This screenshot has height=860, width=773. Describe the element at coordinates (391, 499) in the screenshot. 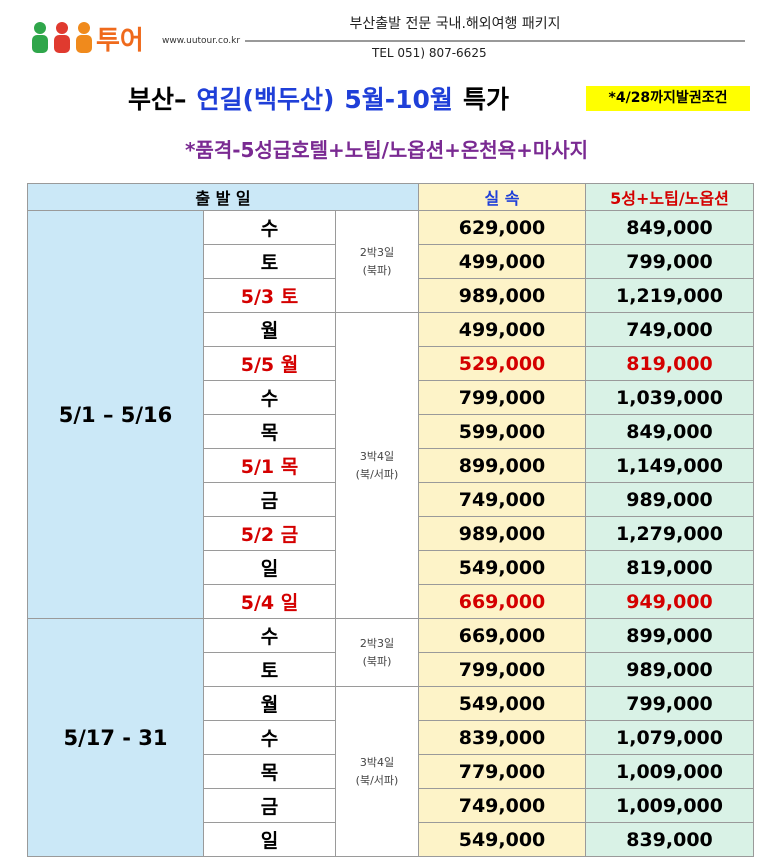

I see `row: 금 749,000 989,000` at that location.